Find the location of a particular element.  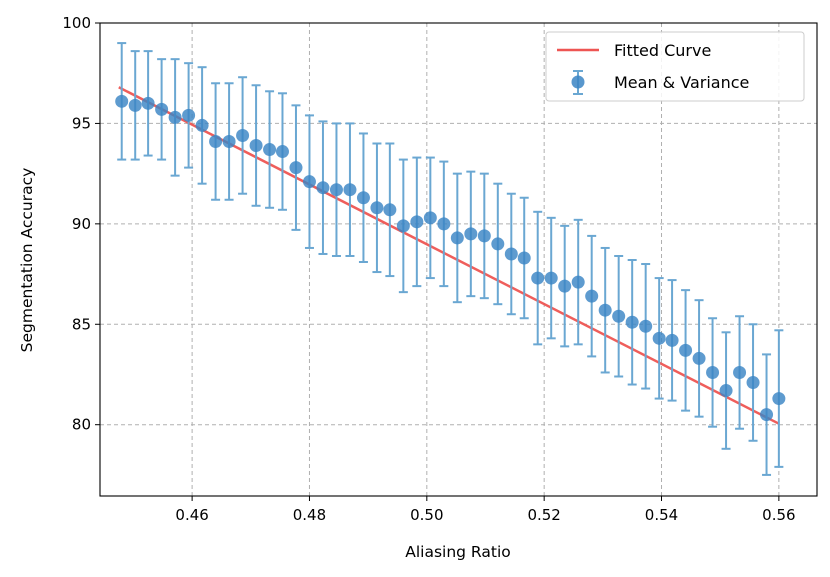

legend: Fitted Curve Mean & Variance is located at coordinates (675, 66).